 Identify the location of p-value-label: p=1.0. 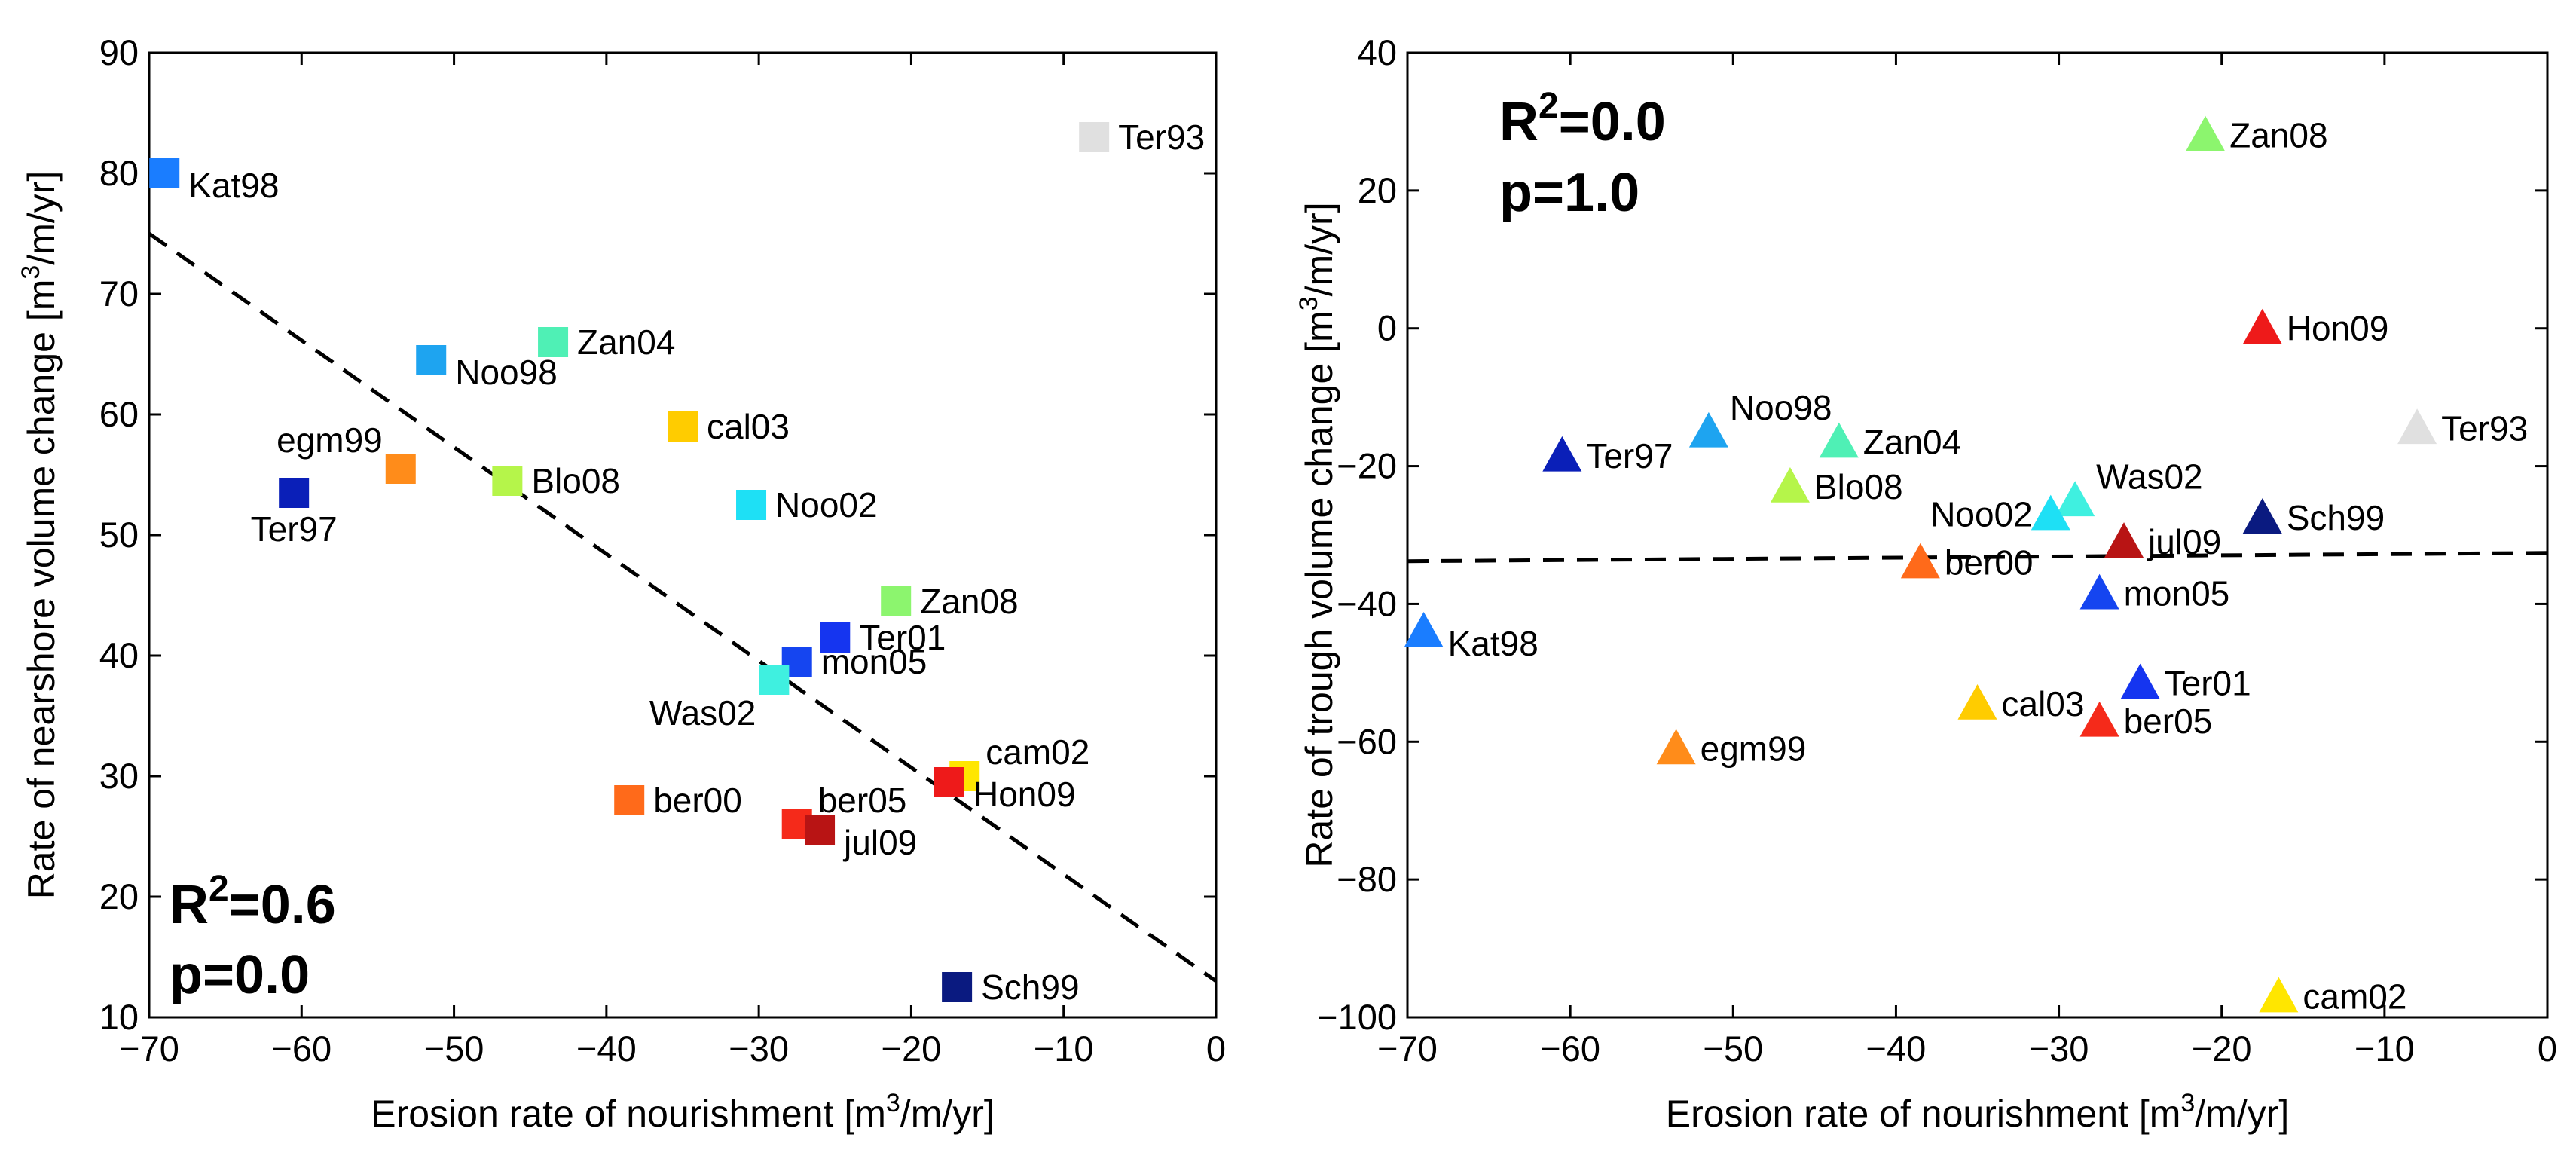
(1569, 193).